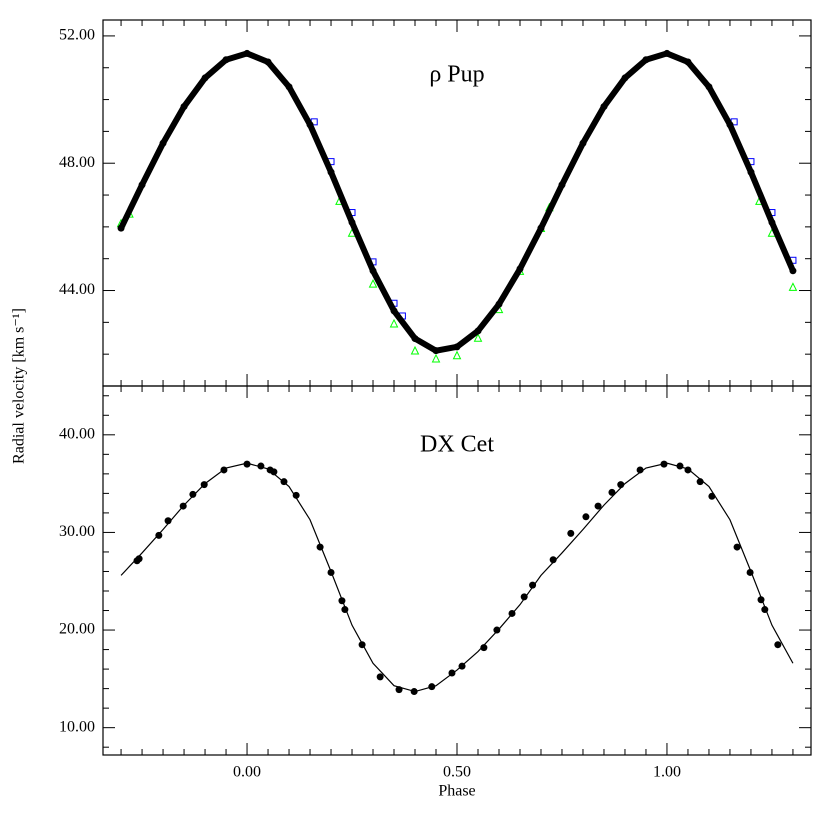  Describe the element at coordinates (77, 433) in the screenshot. I see `y-tick-label: 40.00` at that location.